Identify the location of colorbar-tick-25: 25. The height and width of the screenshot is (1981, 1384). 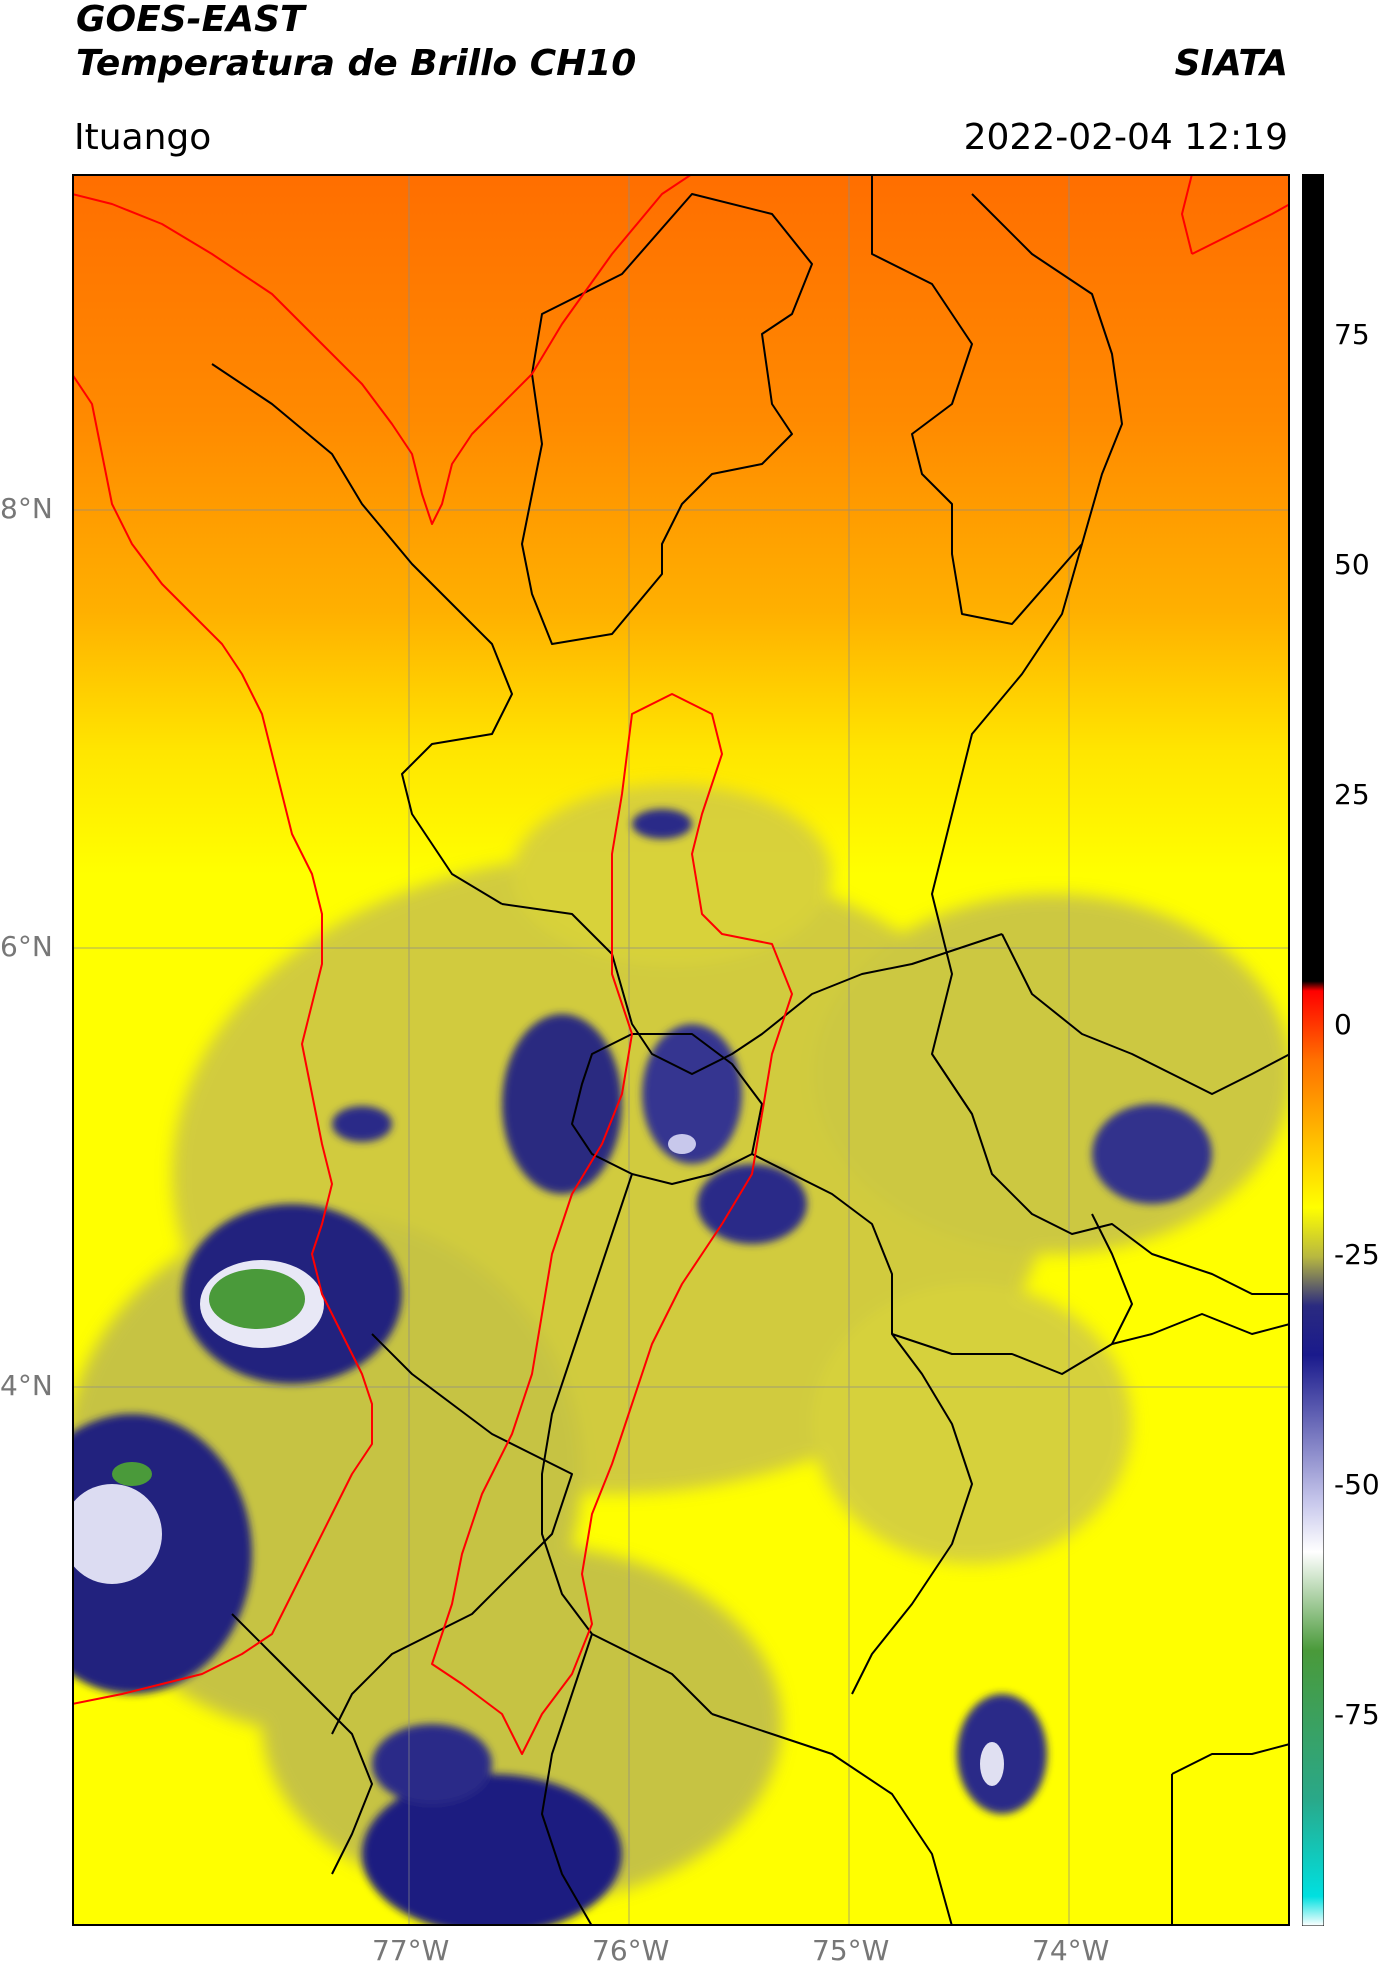
(1352, 794).